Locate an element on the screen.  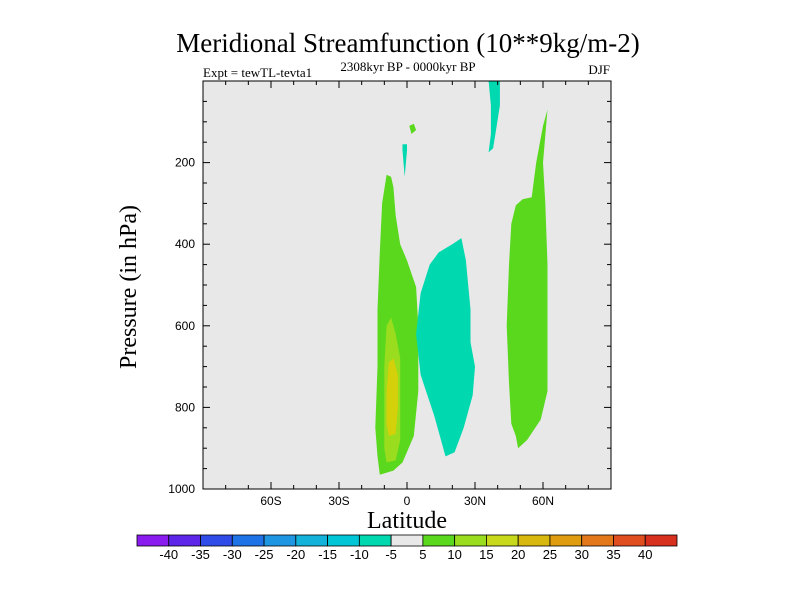
contour-cyan-cell-north is located at coordinates (445, 347).